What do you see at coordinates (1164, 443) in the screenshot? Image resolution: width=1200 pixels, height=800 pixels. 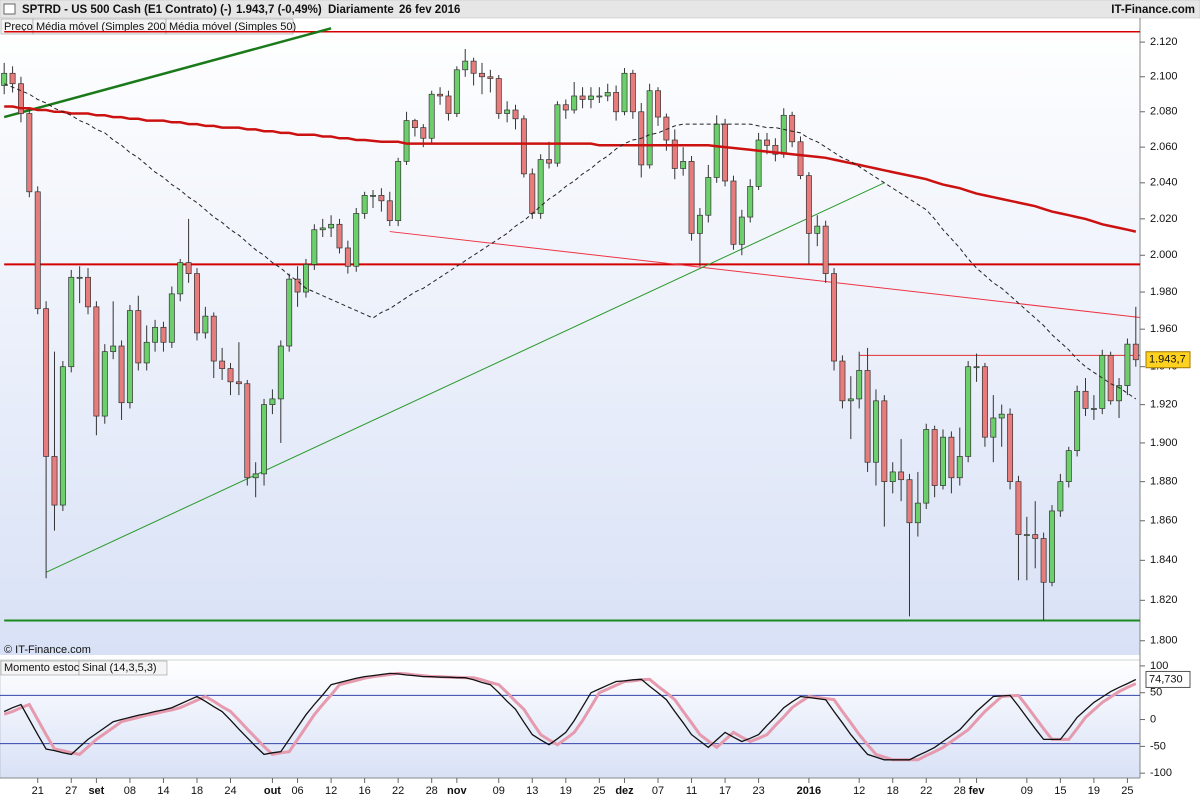 I see `y-tick-label: 1.900` at bounding box center [1164, 443].